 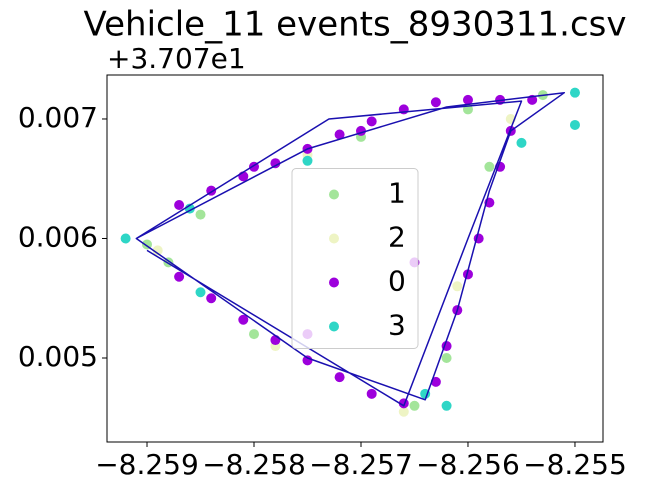 What do you see at coordinates (355, 25) in the screenshot?
I see `chart-title: Vehicle_11 events_8930311.csv` at bounding box center [355, 25].